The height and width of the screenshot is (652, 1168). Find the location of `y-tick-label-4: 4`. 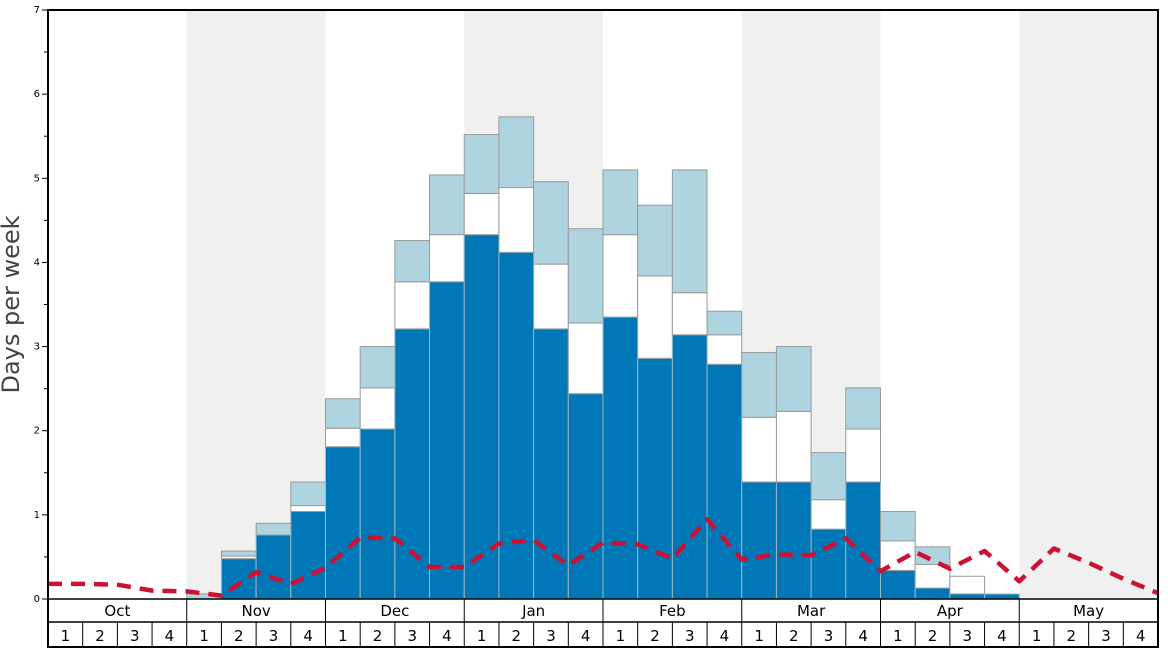

y-tick-label-4: 4 is located at coordinates (37, 262).